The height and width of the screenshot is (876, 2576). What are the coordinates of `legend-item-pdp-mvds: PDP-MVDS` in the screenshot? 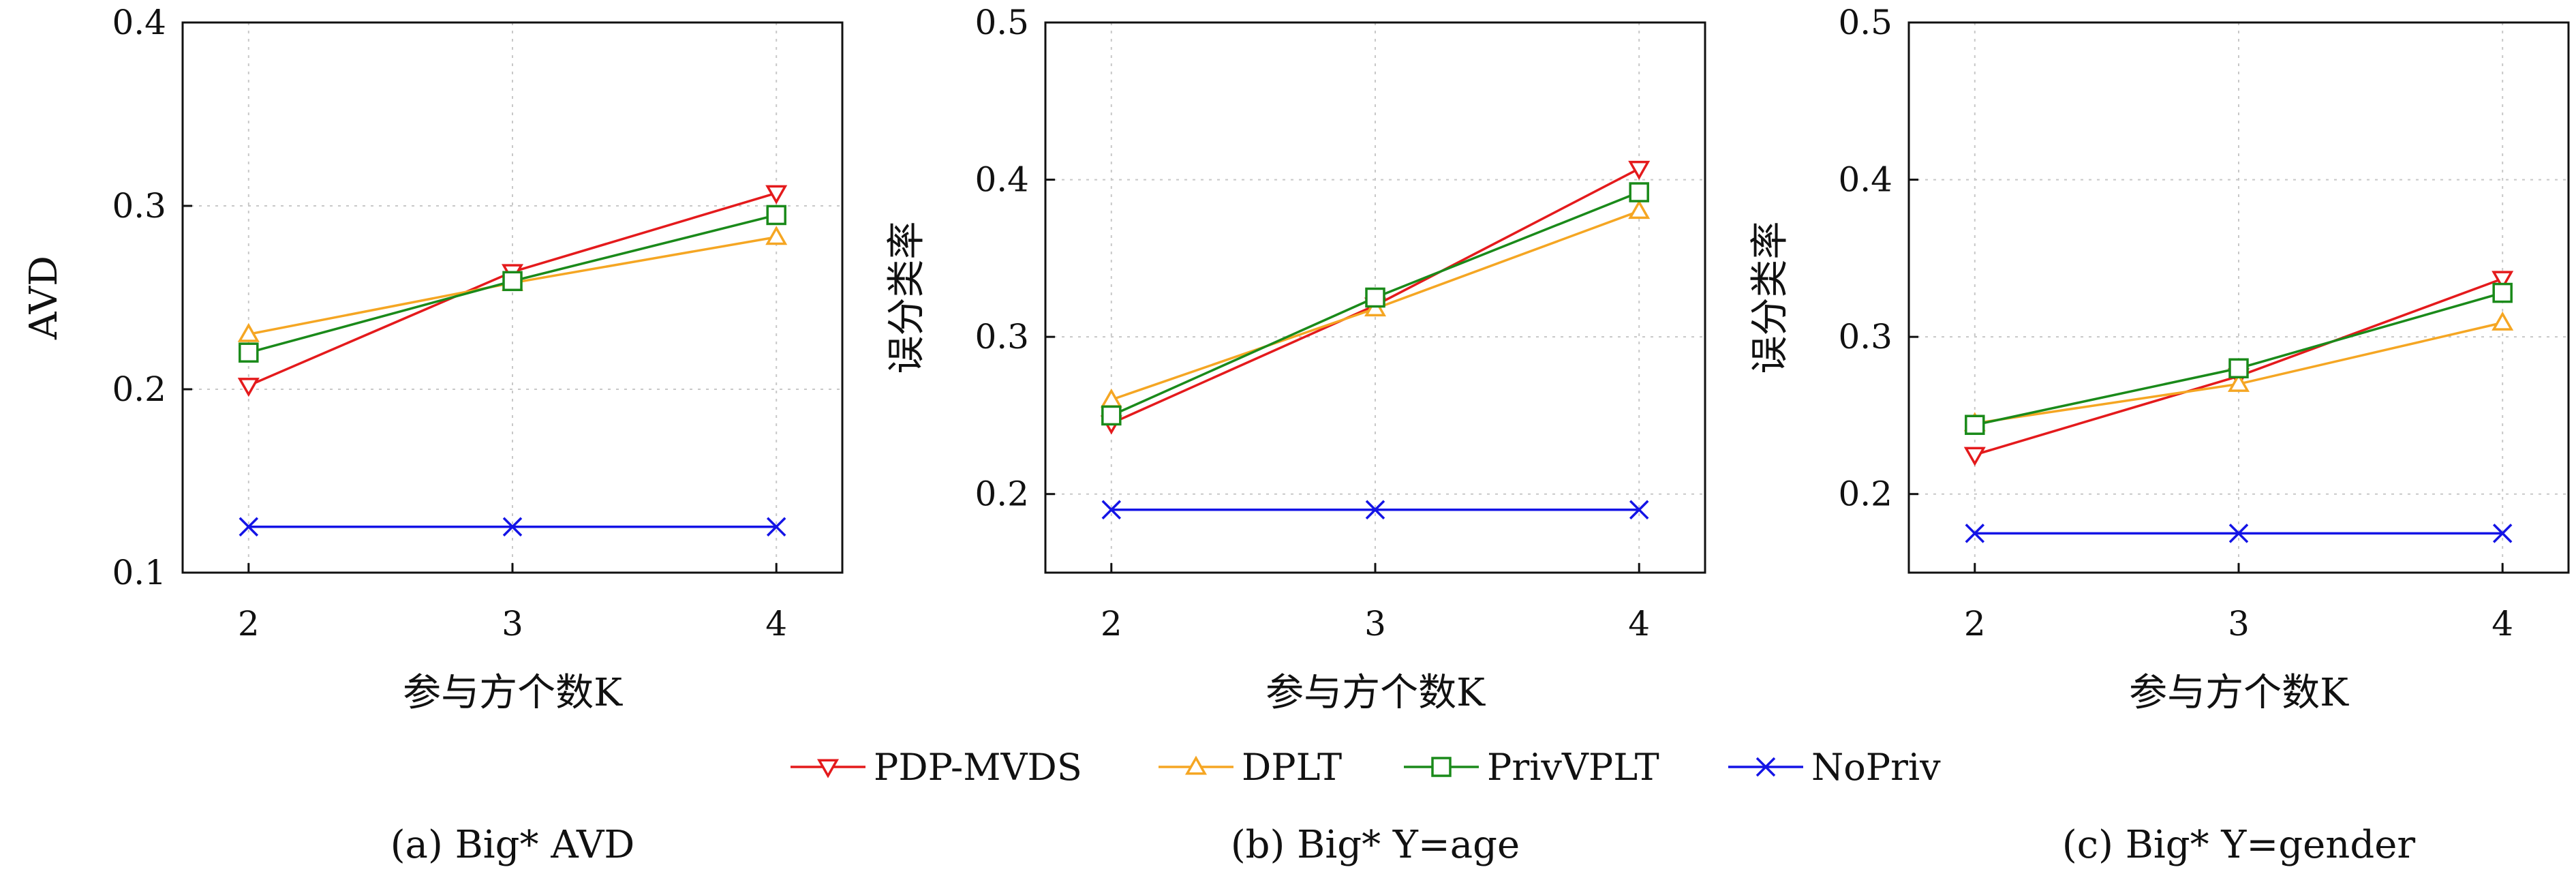 It's located at (936, 767).